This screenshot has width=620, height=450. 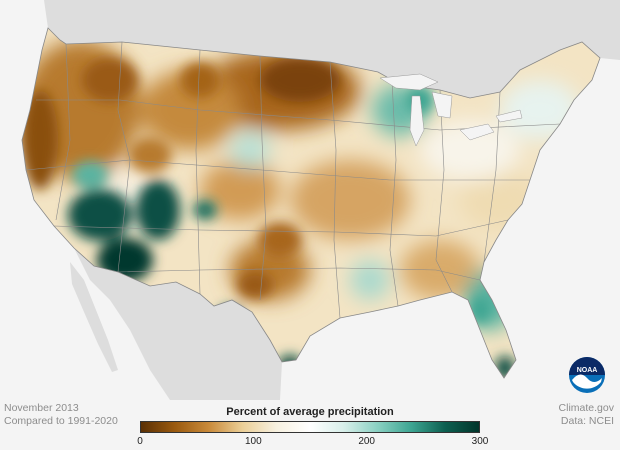 What do you see at coordinates (480, 441) in the screenshot?
I see `legend-tick-label: 300` at bounding box center [480, 441].